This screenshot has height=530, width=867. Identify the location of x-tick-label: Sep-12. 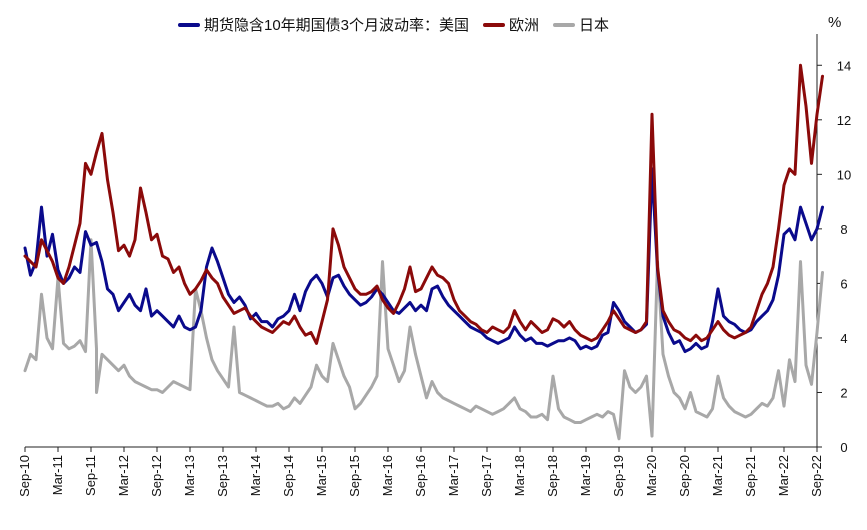
(156, 476).